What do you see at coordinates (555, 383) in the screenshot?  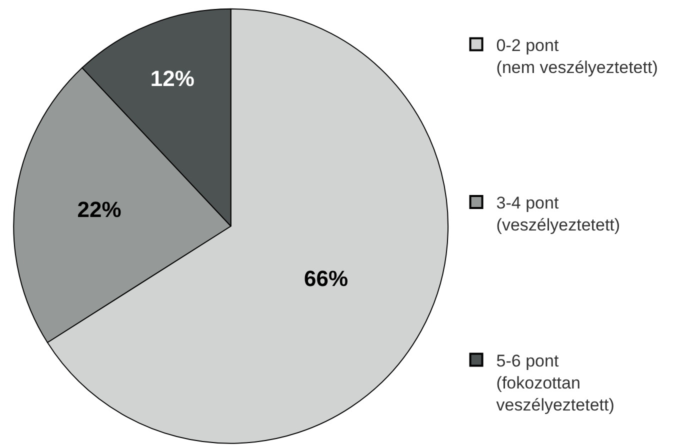 I see `legend-label: 5-6 pont (fokozottan veszélyeztetett)` at bounding box center [555, 383].